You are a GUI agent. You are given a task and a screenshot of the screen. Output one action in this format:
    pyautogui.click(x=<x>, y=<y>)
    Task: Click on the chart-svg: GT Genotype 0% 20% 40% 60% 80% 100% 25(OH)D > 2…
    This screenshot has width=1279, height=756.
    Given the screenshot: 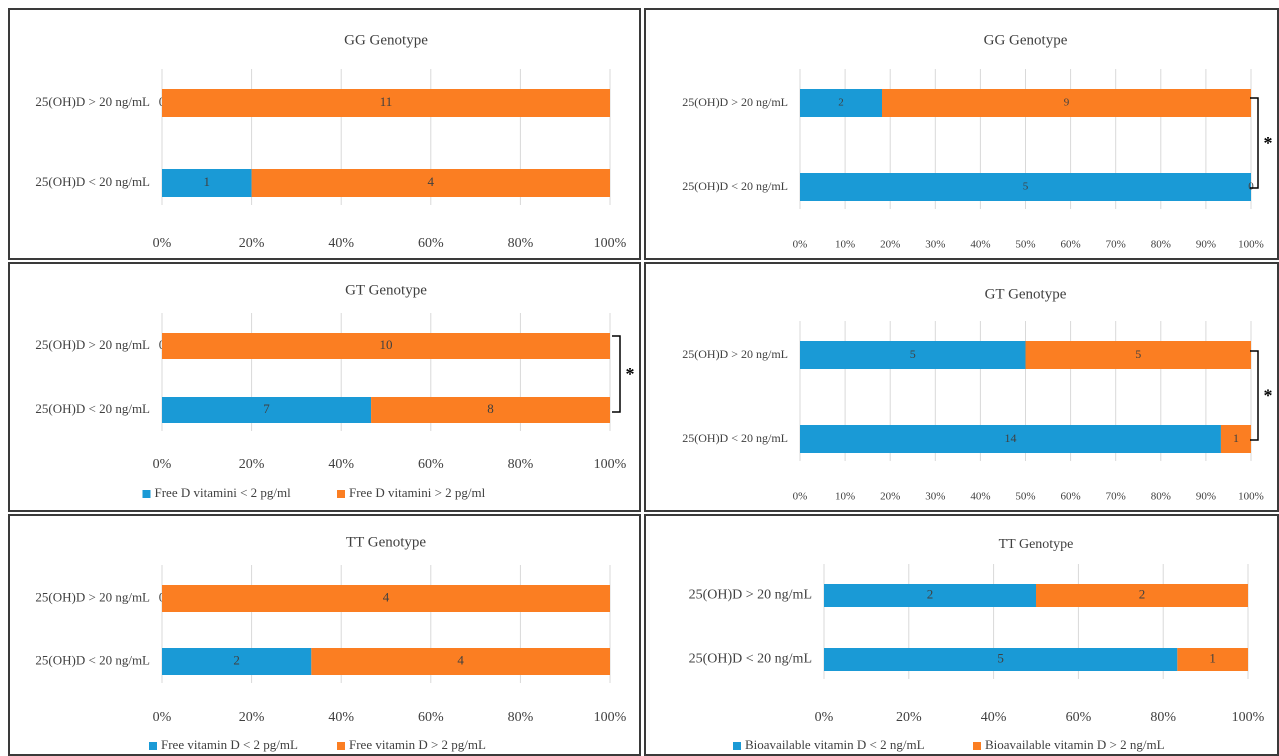 What is the action you would take?
    pyautogui.click(x=335, y=391)
    